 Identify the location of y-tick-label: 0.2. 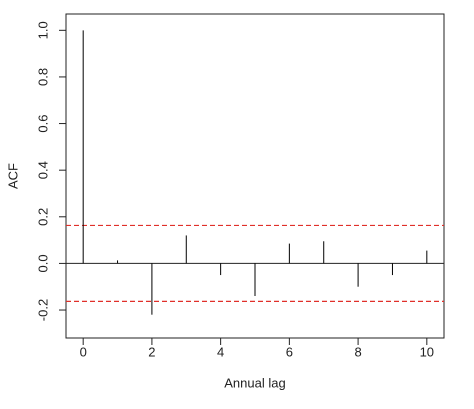
(42, 217).